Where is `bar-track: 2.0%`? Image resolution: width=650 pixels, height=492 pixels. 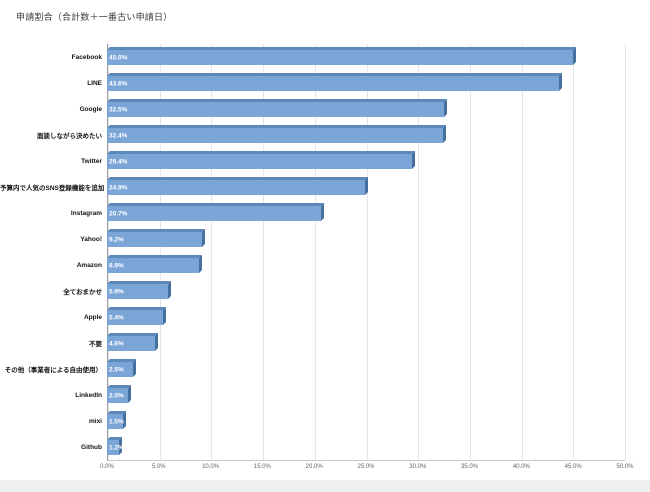
bar-track: 2.0% is located at coordinates (366, 395).